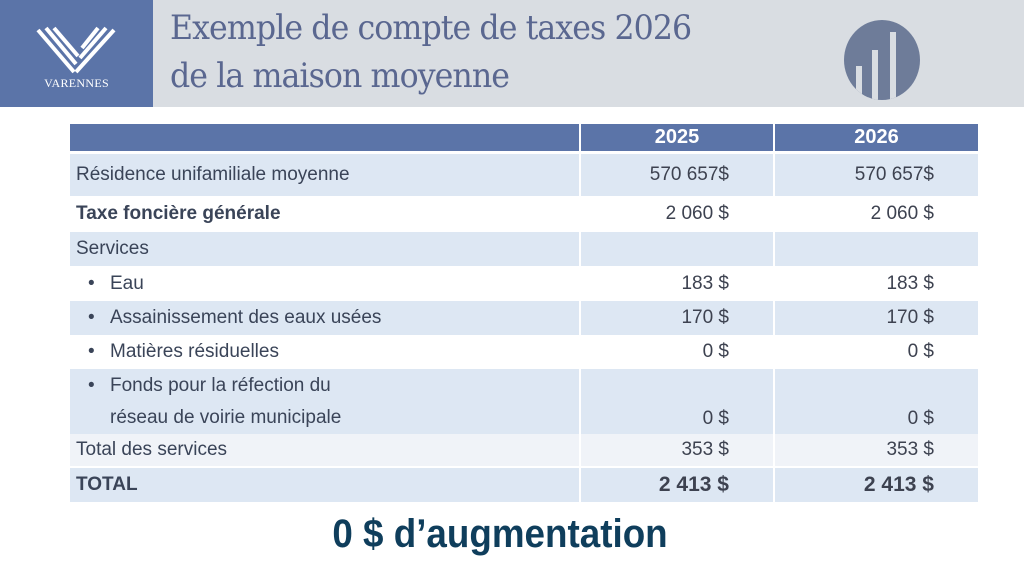 This screenshot has height=568, width=1024. I want to click on table-row-total: TOTAL 2 413 $2 413 $, so click(524, 485).